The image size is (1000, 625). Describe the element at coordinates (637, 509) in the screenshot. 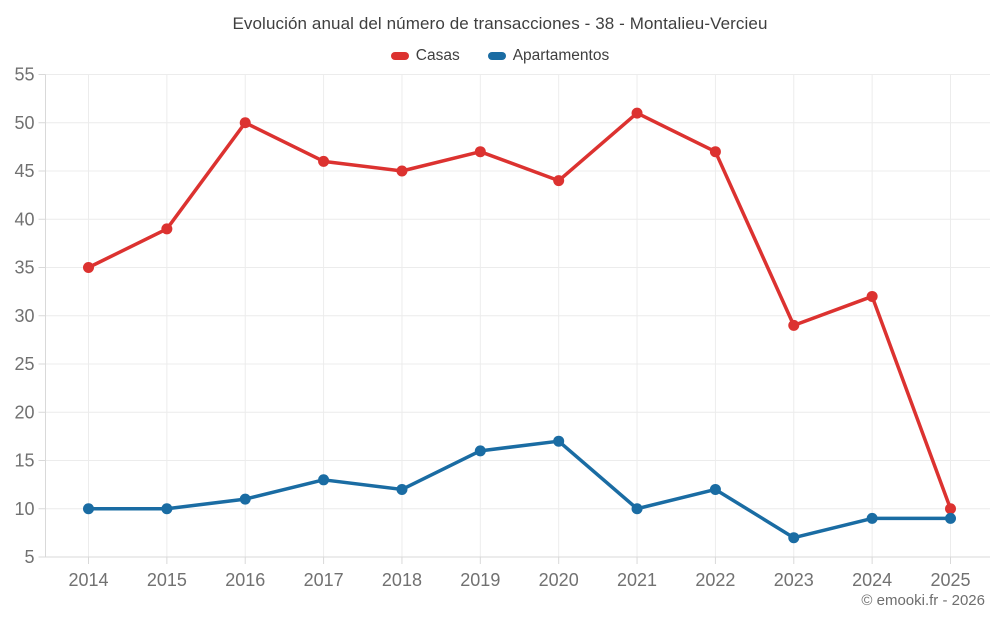

I see `apartamentos-point-2021` at that location.